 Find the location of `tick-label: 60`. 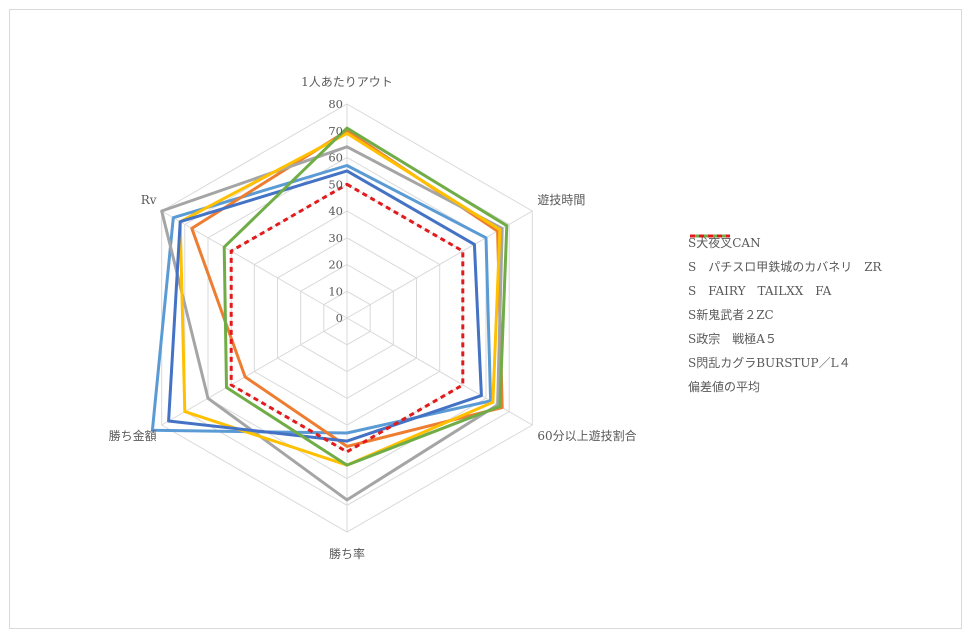

tick-label: 60 is located at coordinates (335, 158).